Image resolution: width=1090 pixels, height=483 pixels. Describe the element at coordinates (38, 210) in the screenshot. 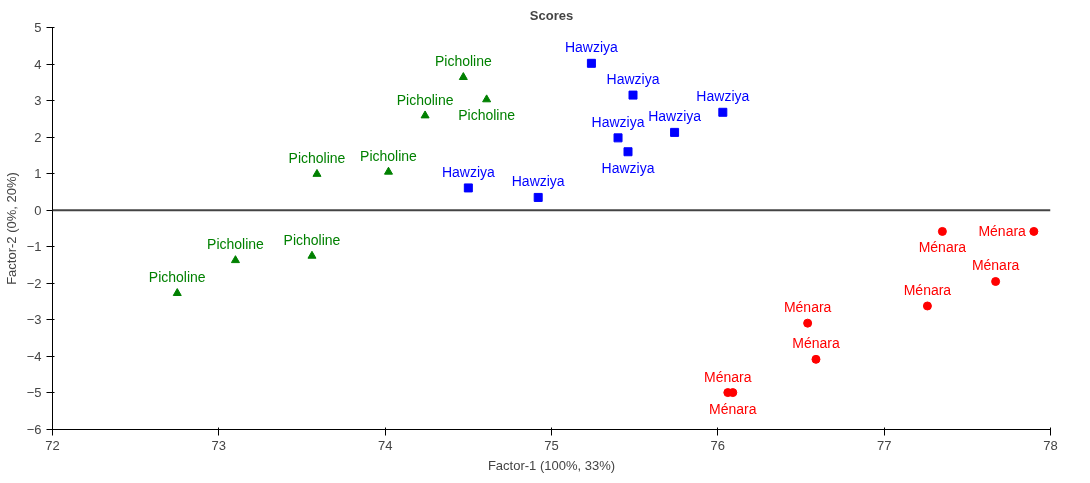

I see `y-tick-label: 0` at that location.